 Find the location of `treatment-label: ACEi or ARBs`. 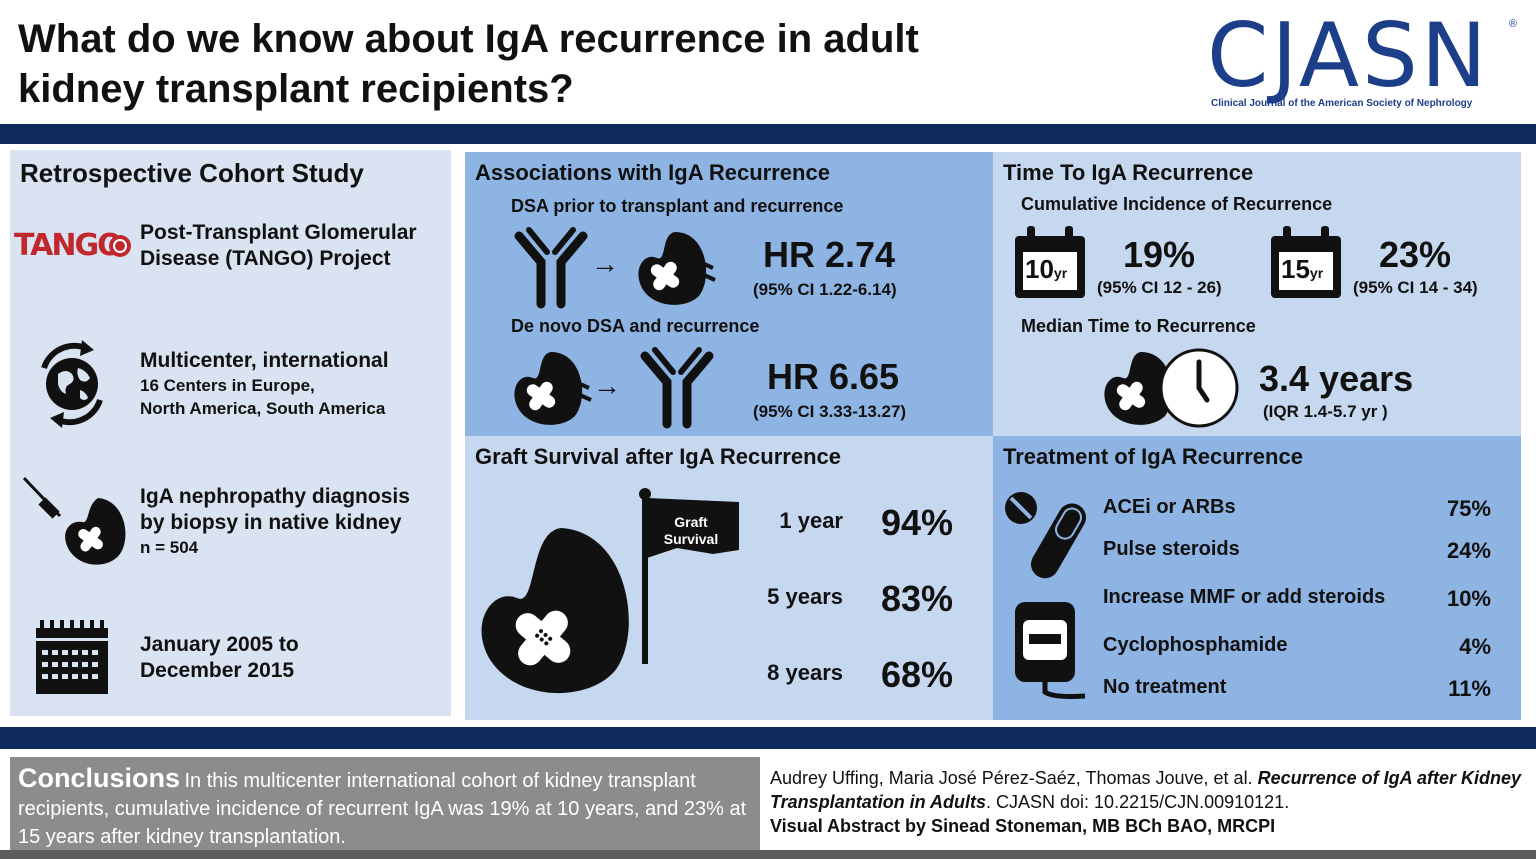

treatment-label: ACEi or ARBs is located at coordinates (1169, 507).